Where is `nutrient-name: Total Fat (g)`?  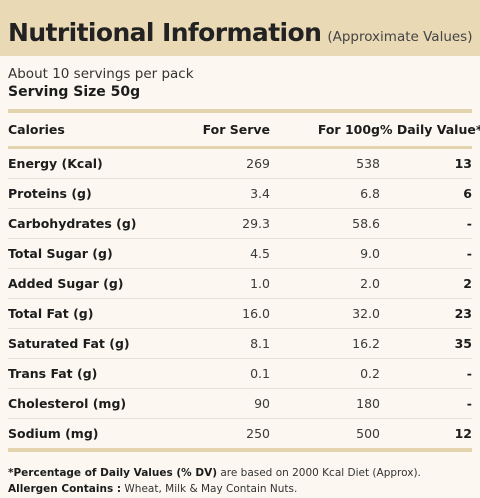
nutrient-name: Total Fat (g) is located at coordinates (88, 313).